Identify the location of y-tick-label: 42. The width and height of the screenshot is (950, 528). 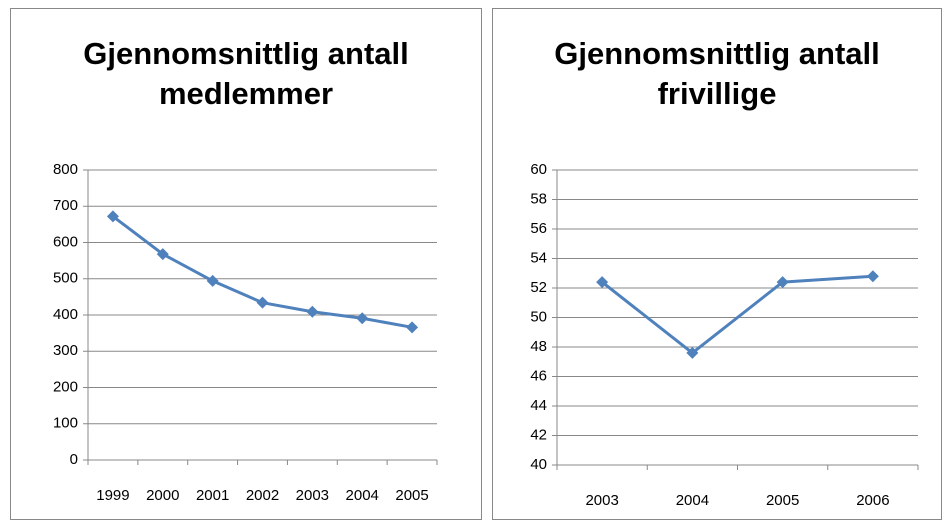
(538, 434).